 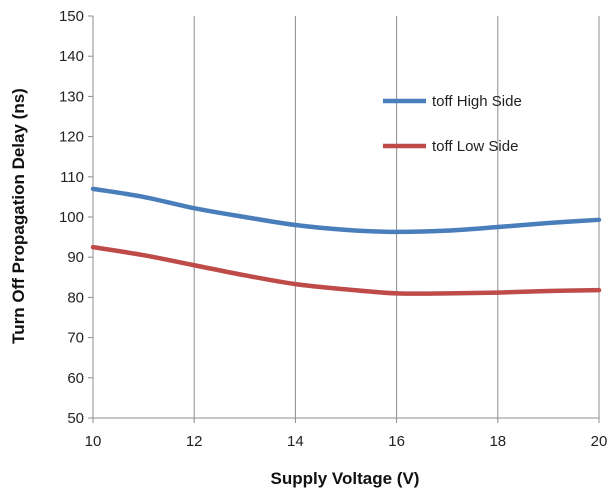 What do you see at coordinates (71, 217) in the screenshot?
I see `y-tick-label: 100` at bounding box center [71, 217].